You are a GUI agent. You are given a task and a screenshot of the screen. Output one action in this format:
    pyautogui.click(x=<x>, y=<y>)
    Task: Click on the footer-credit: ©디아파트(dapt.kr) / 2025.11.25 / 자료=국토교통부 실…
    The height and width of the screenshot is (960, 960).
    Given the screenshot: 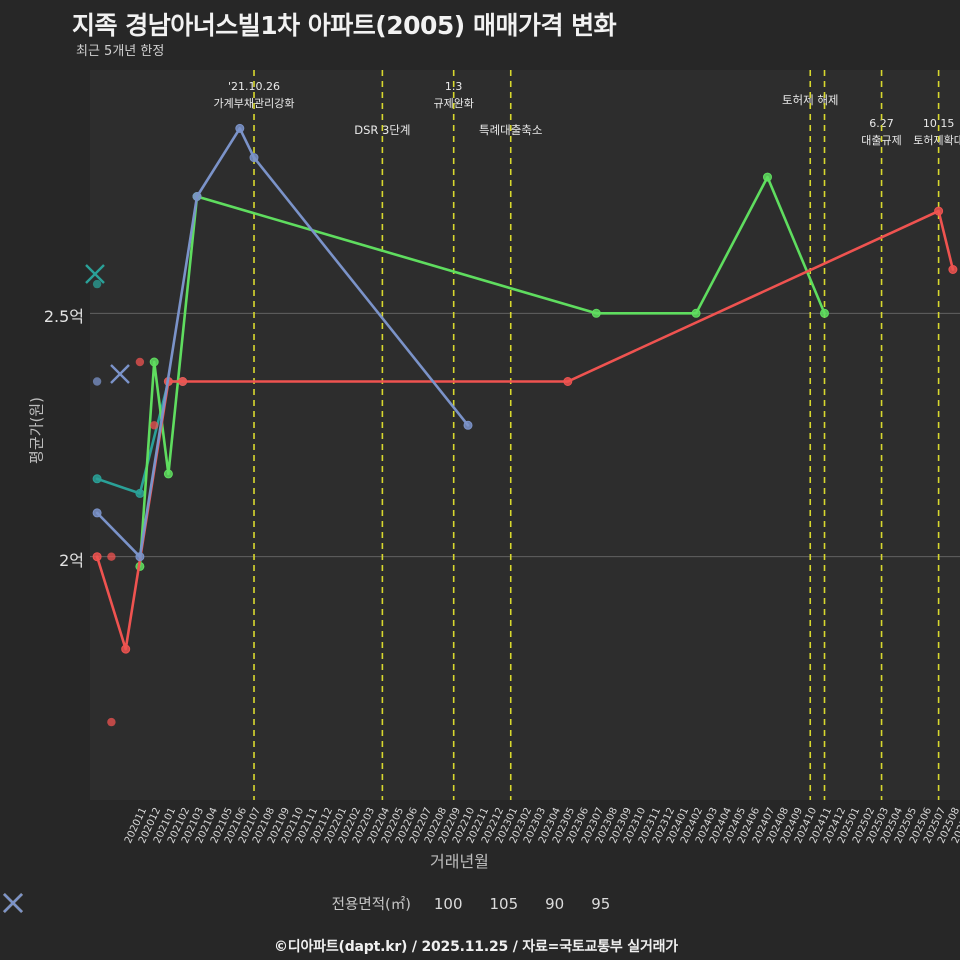 What is the action you would take?
    pyautogui.click(x=480, y=946)
    